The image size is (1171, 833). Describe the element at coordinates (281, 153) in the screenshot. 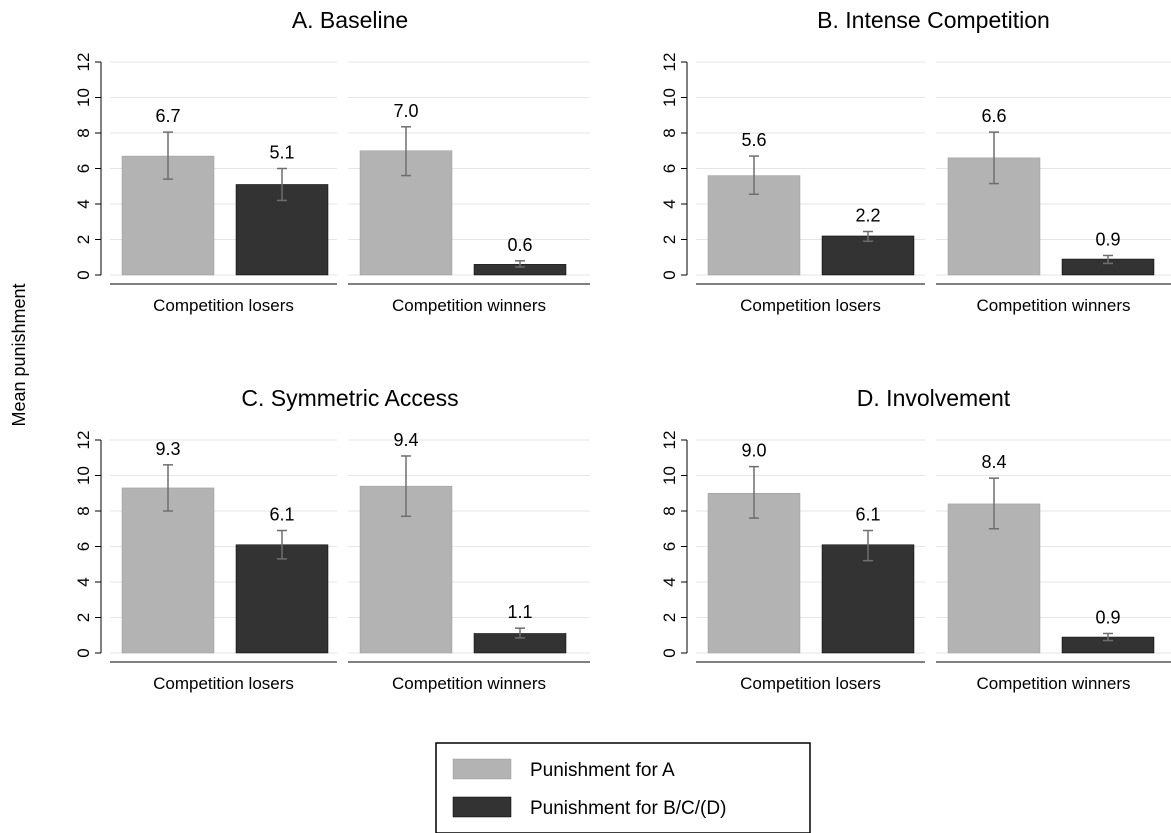

I see `bar-value-label: 5.1` at that location.